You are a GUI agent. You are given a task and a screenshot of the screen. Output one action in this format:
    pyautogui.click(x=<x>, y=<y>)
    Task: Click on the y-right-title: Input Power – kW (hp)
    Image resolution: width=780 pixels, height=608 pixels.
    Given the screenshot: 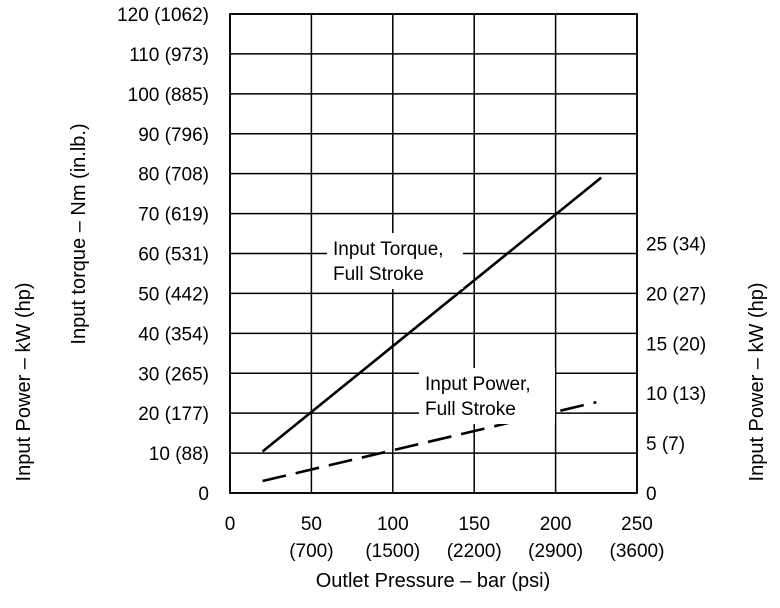 What is the action you would take?
    pyautogui.click(x=757, y=382)
    